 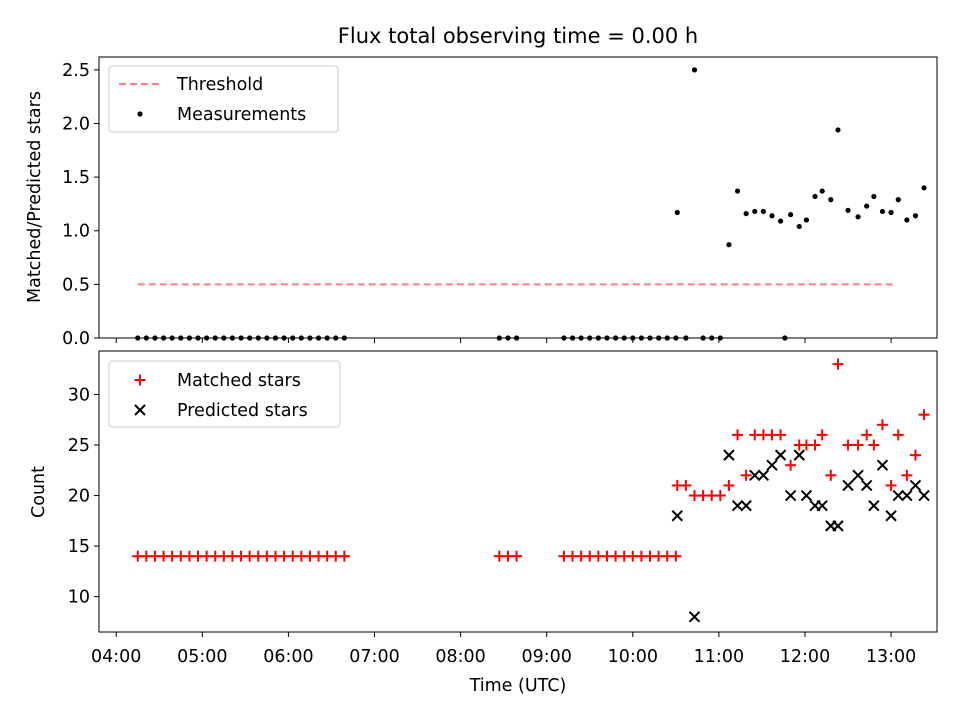 What do you see at coordinates (39, 492) in the screenshot?
I see `bottom-y-axis-label: Count` at bounding box center [39, 492].